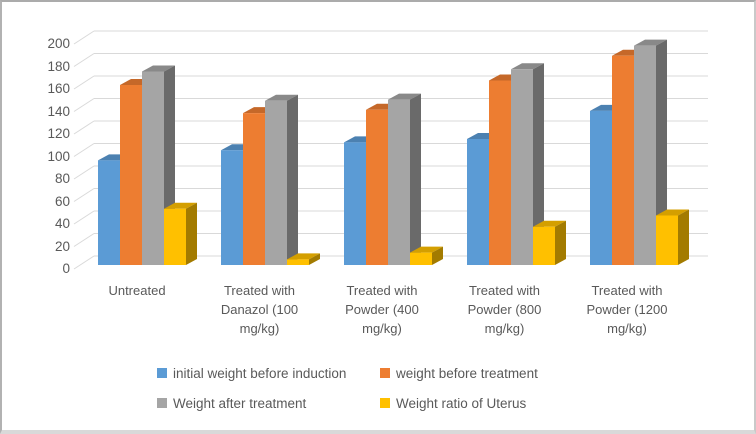 Image resolution: width=756 pixels, height=434 pixels. I want to click on bar-side-s2-c2, so click(415, 179).